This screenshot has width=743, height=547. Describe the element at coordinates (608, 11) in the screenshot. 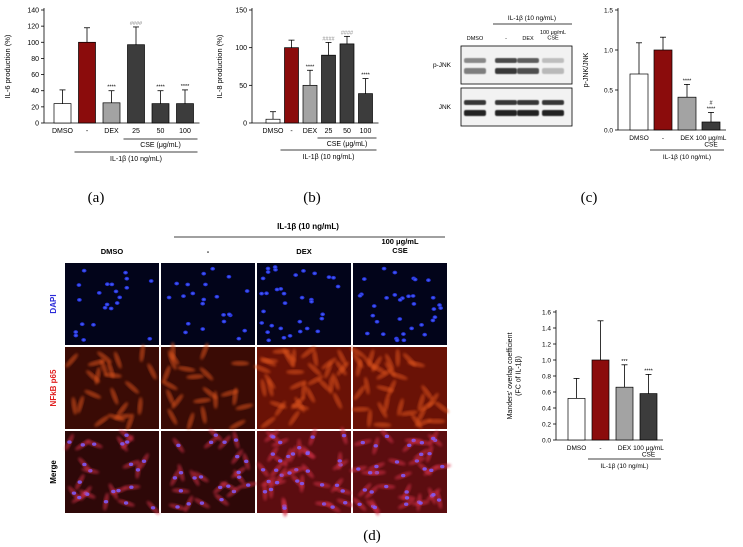

I see `y-tick-label: 1.5` at that location.